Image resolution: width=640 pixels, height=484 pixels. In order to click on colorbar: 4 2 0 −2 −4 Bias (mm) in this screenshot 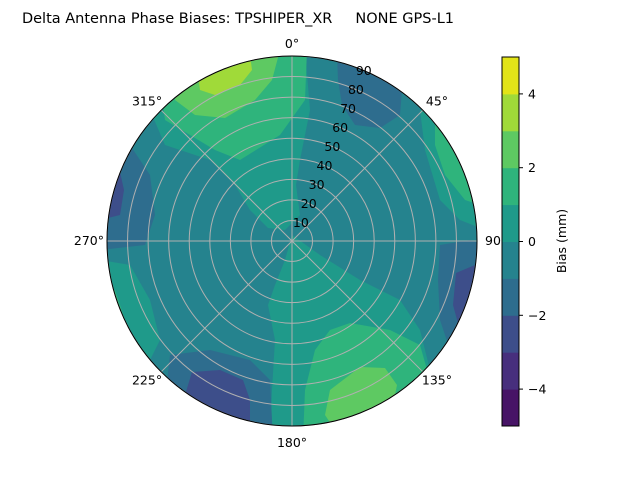, I will do `click(535, 241)`.